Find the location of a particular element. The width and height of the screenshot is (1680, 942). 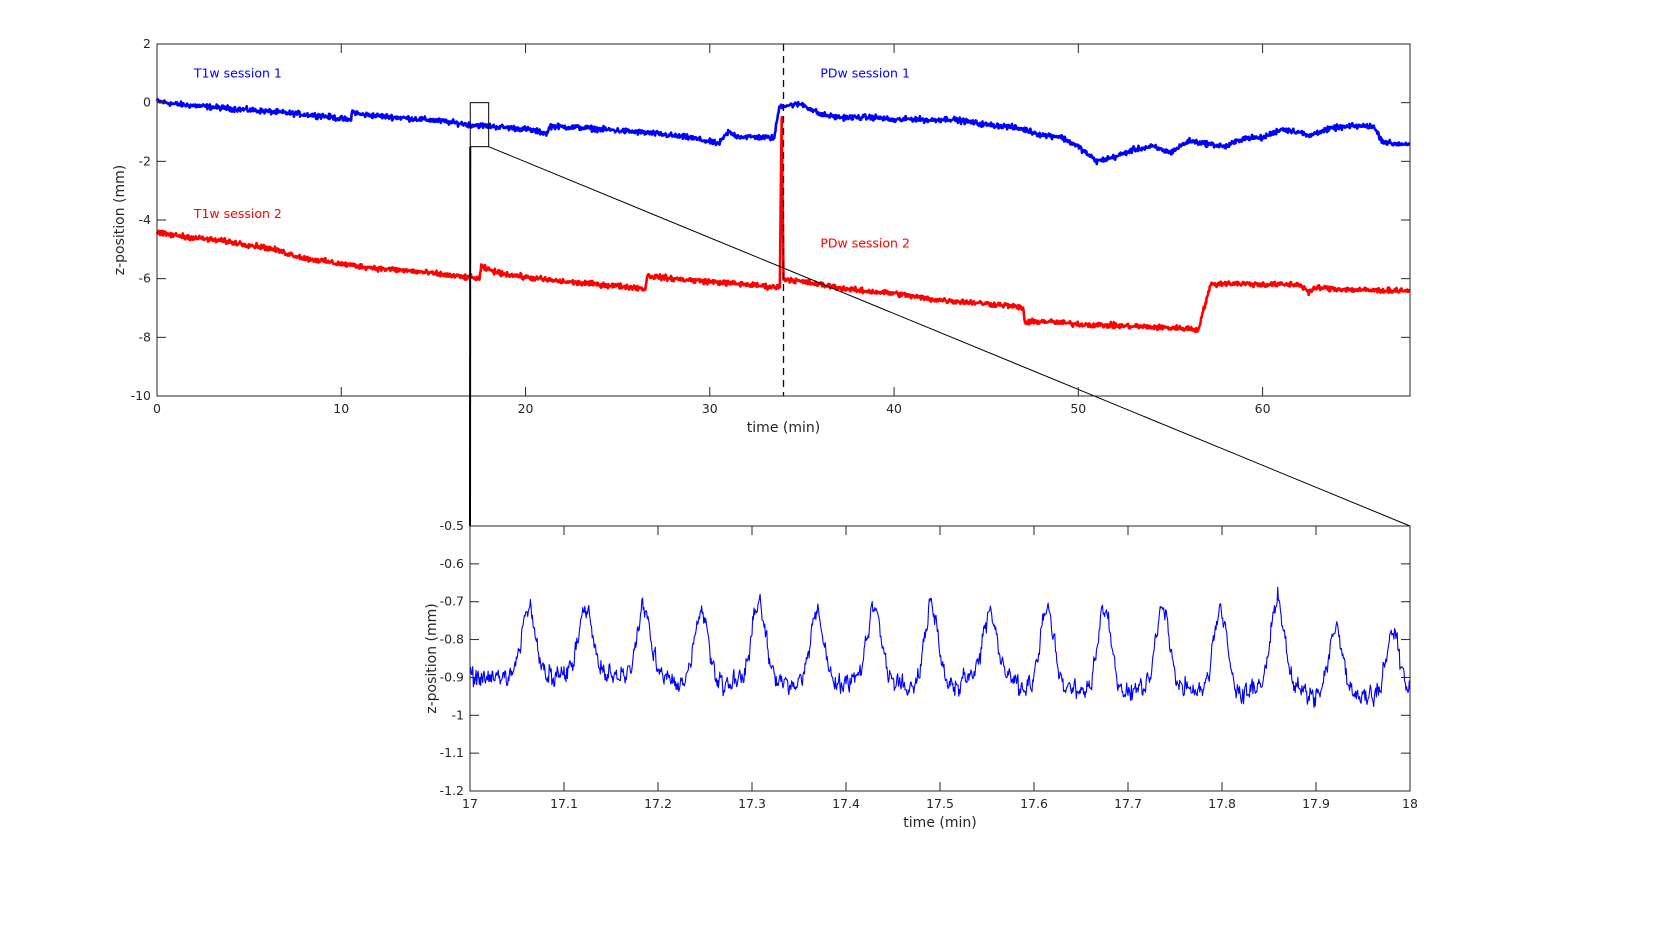

main-xtick-label-1: 10 is located at coordinates (341, 408).